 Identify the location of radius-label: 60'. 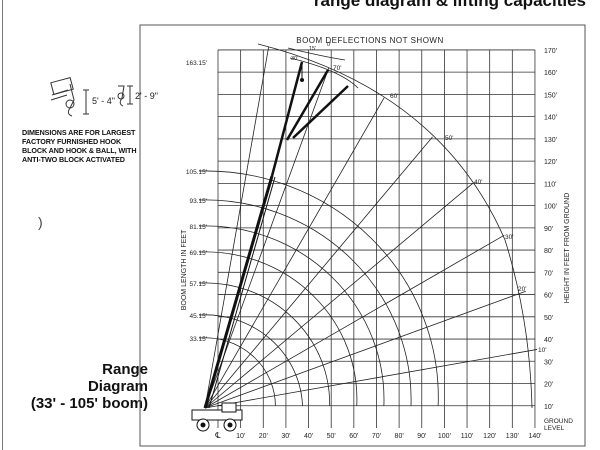
(353, 436).